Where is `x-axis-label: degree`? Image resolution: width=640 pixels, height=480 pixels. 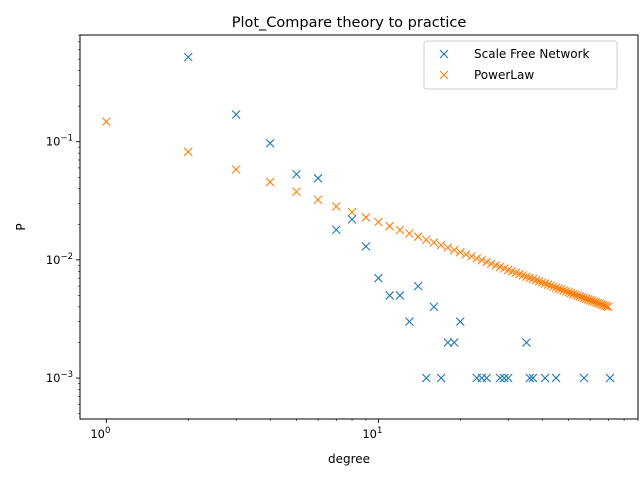
x-axis-label: degree is located at coordinates (349, 459).